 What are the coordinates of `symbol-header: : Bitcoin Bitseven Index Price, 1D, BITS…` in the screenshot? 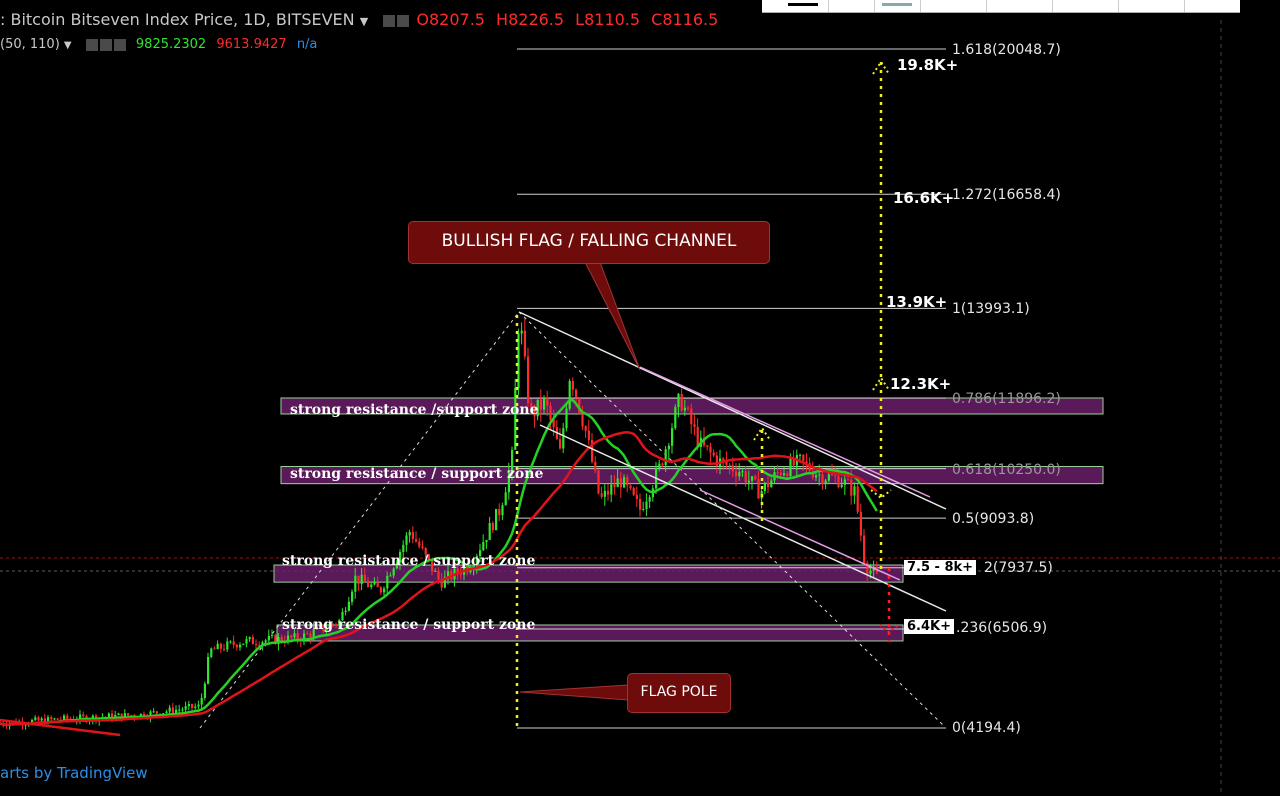 It's located at (359, 19).